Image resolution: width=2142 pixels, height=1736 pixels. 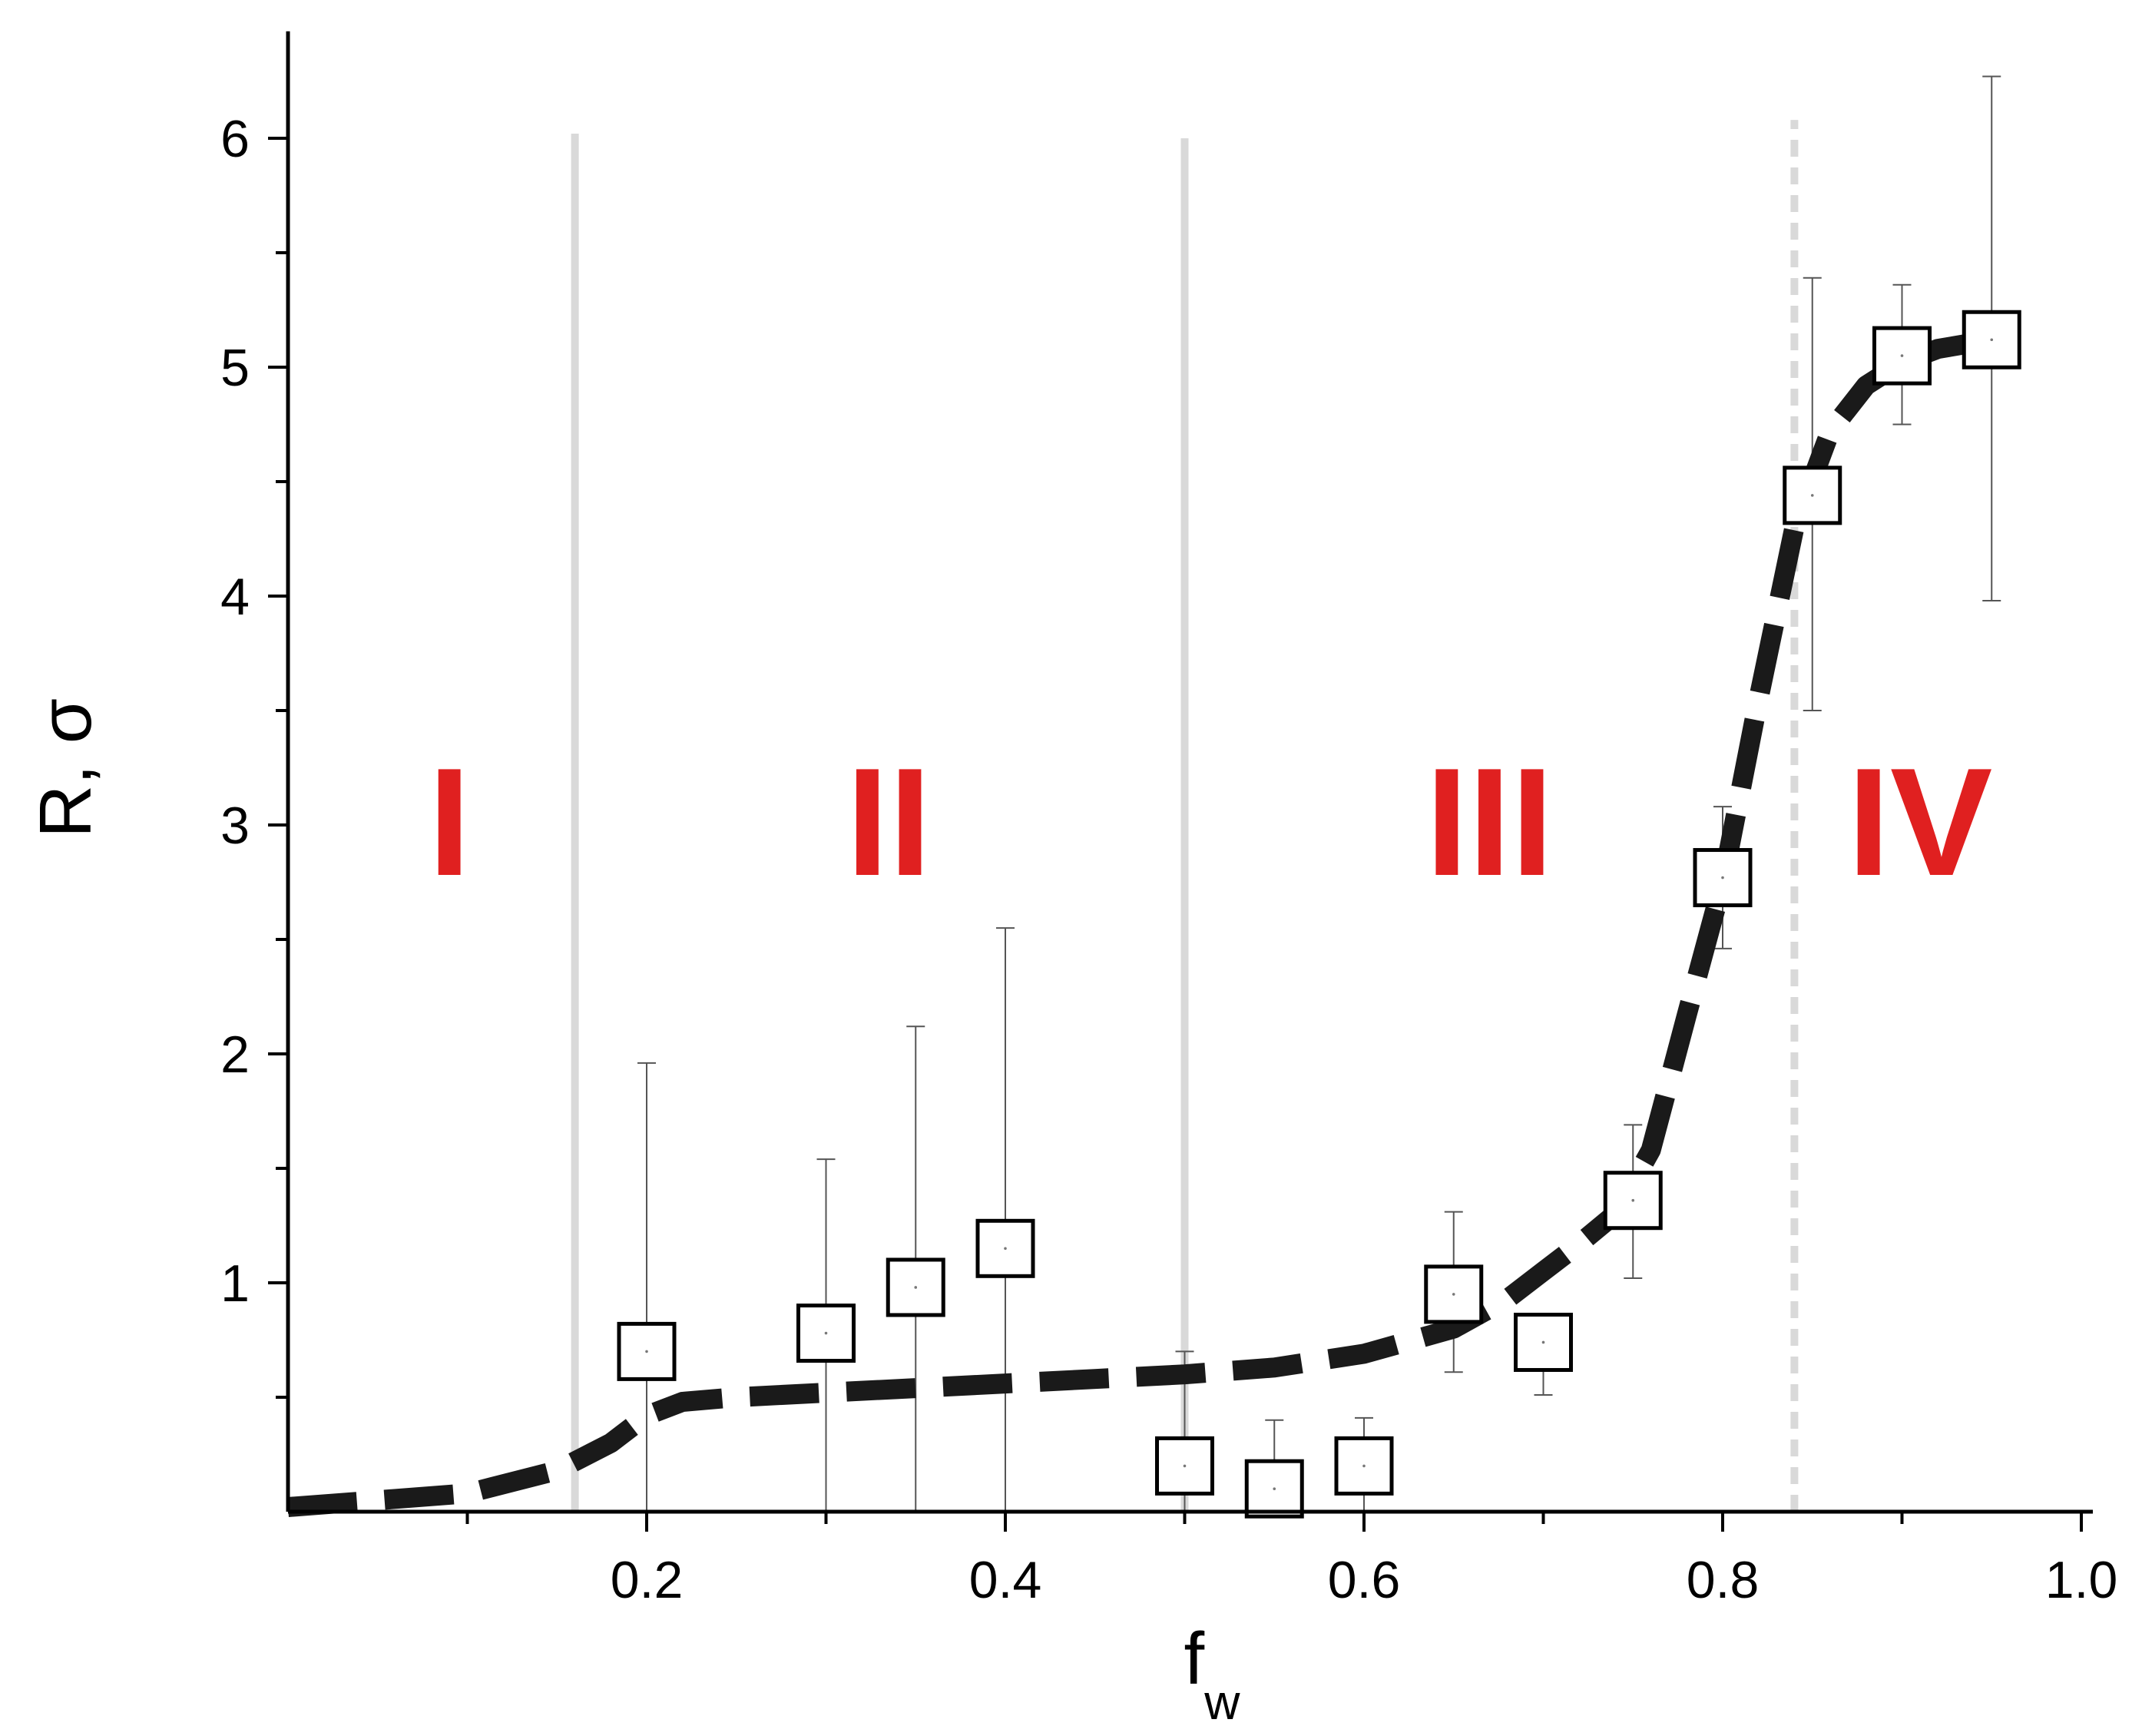 What do you see at coordinates (449, 822) in the screenshot?
I see `region-label: I` at bounding box center [449, 822].